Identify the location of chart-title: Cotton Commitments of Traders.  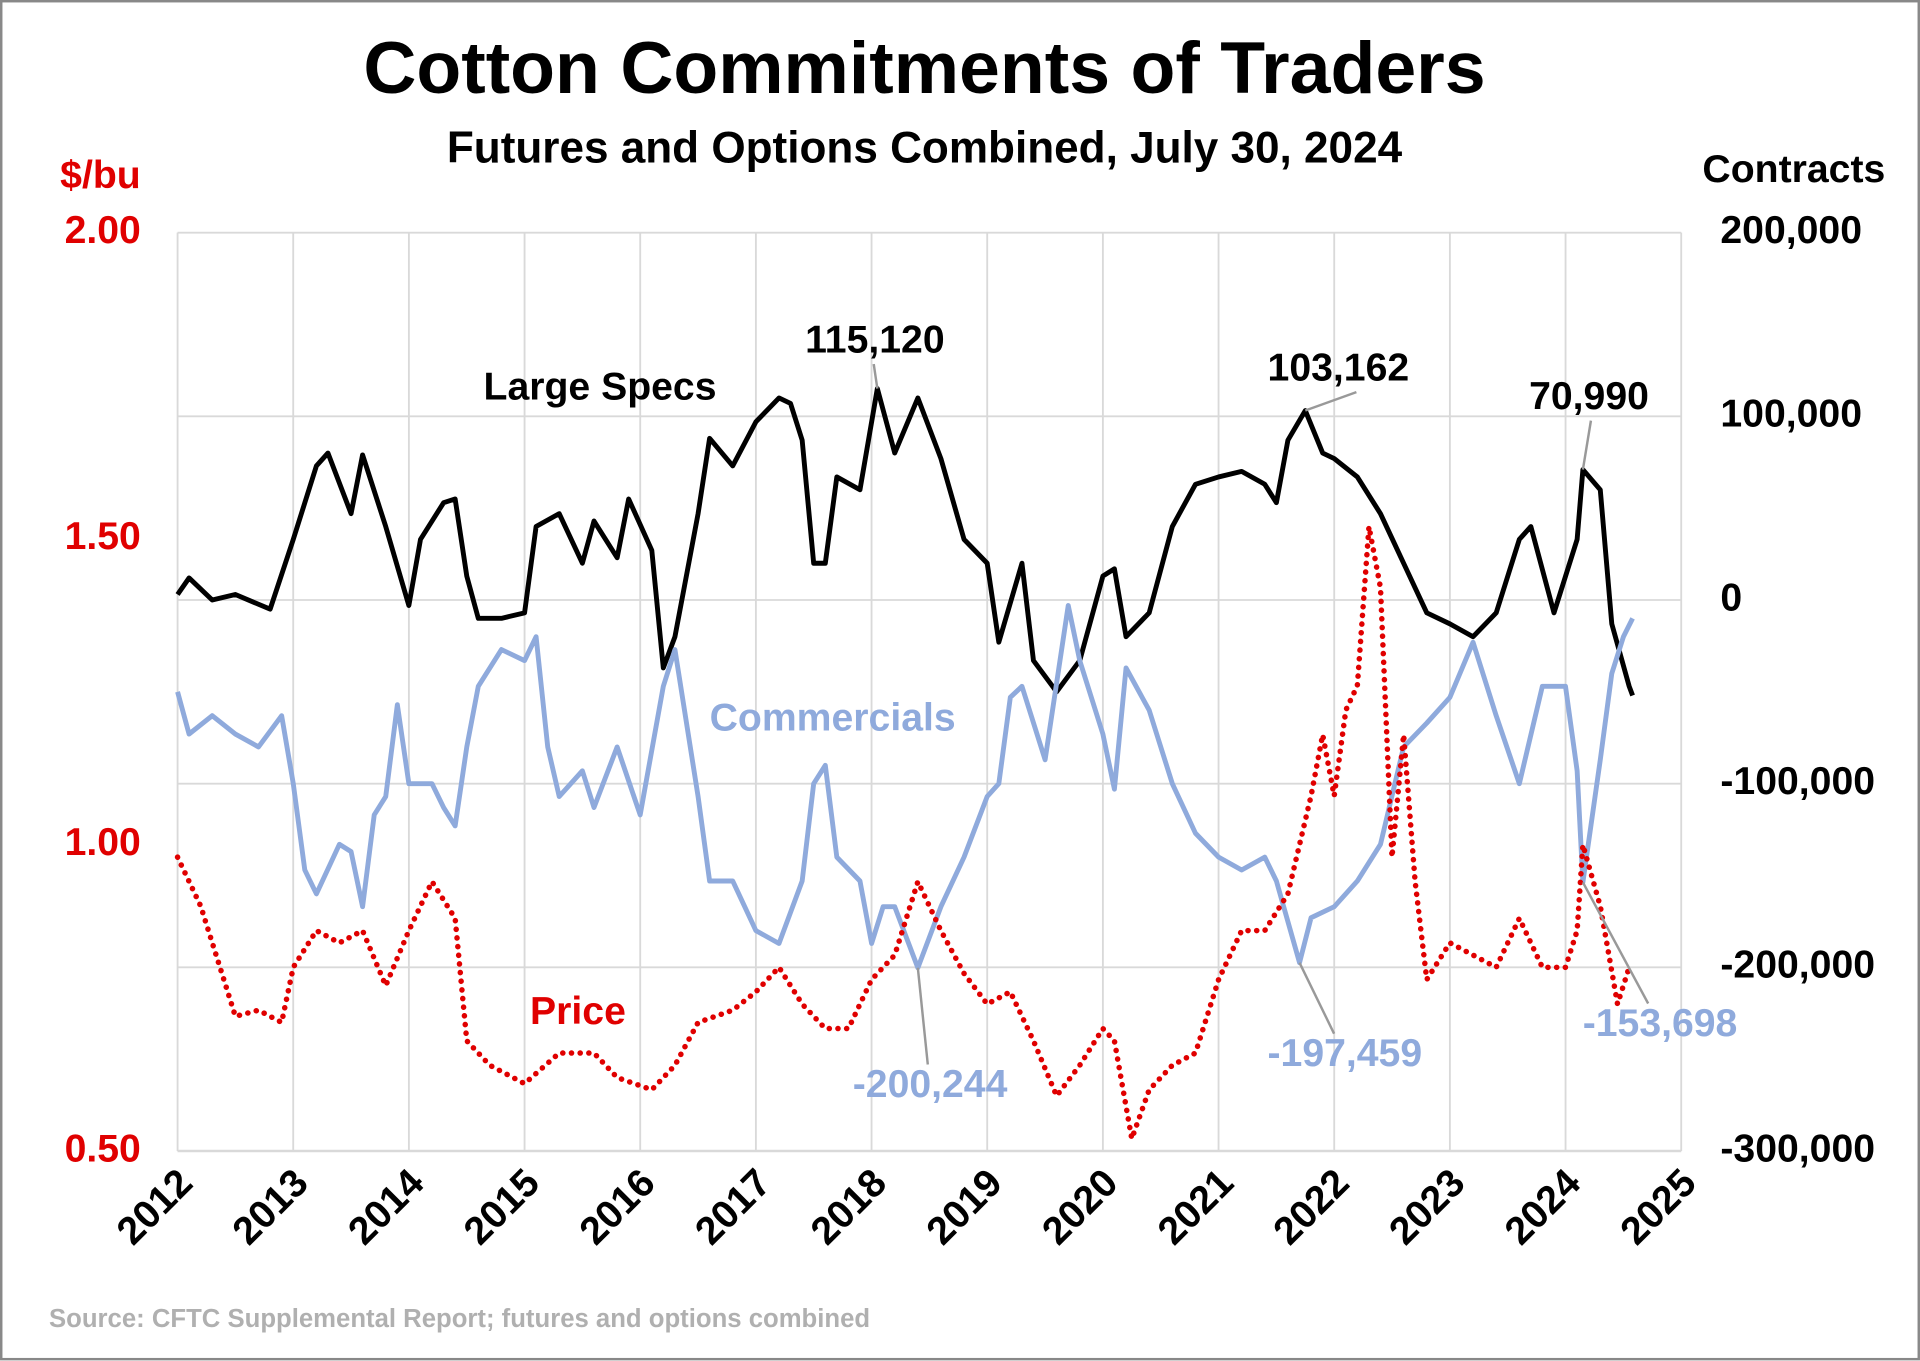
(924, 67).